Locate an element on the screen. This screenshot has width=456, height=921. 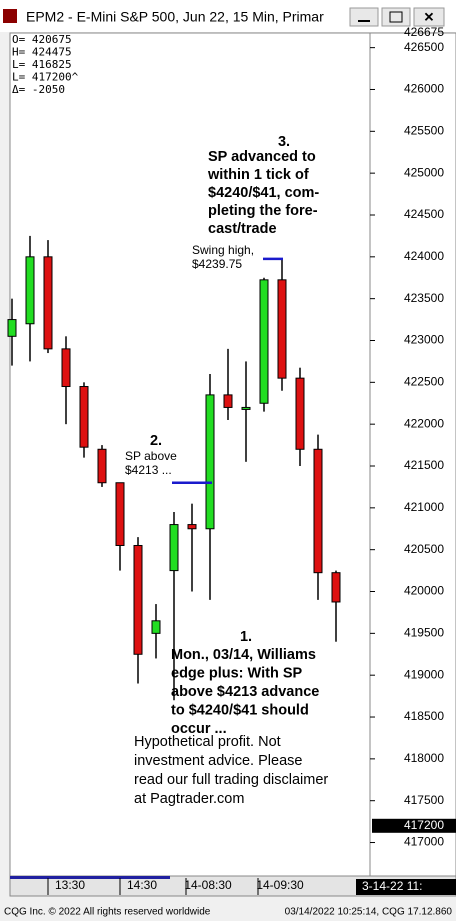
y-tick-label: 423000 is located at coordinates (424, 340).